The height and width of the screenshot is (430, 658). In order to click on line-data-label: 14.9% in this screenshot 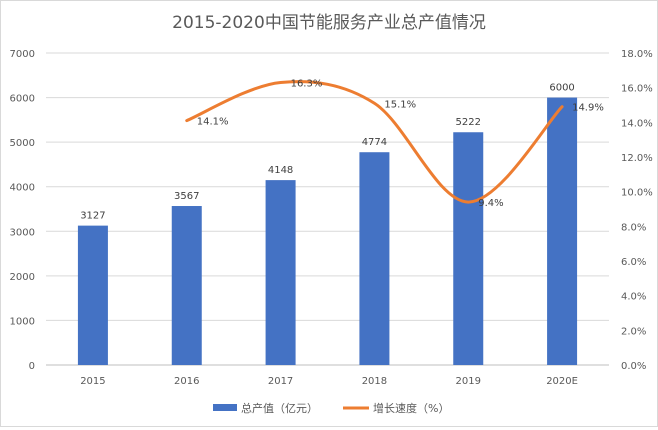, I will do `click(588, 108)`.